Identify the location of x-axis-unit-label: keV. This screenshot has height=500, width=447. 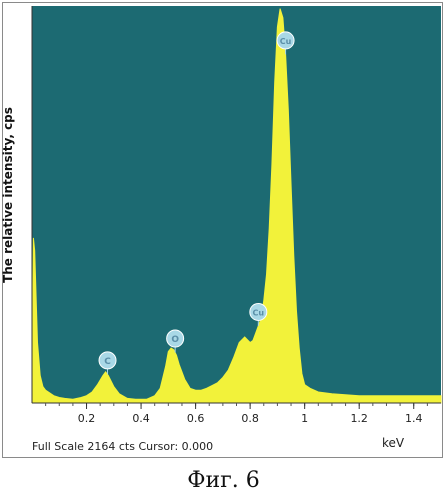
(393, 443).